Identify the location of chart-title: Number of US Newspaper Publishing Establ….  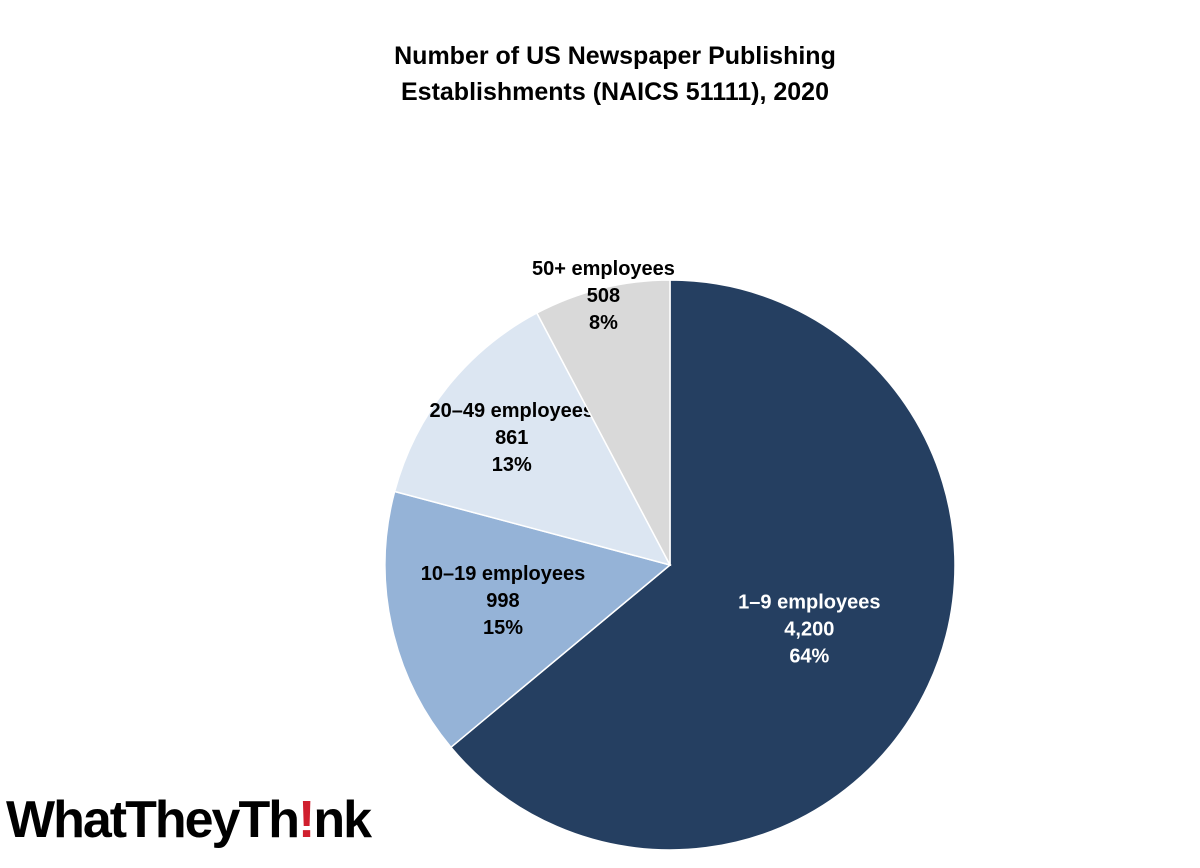
(615, 74).